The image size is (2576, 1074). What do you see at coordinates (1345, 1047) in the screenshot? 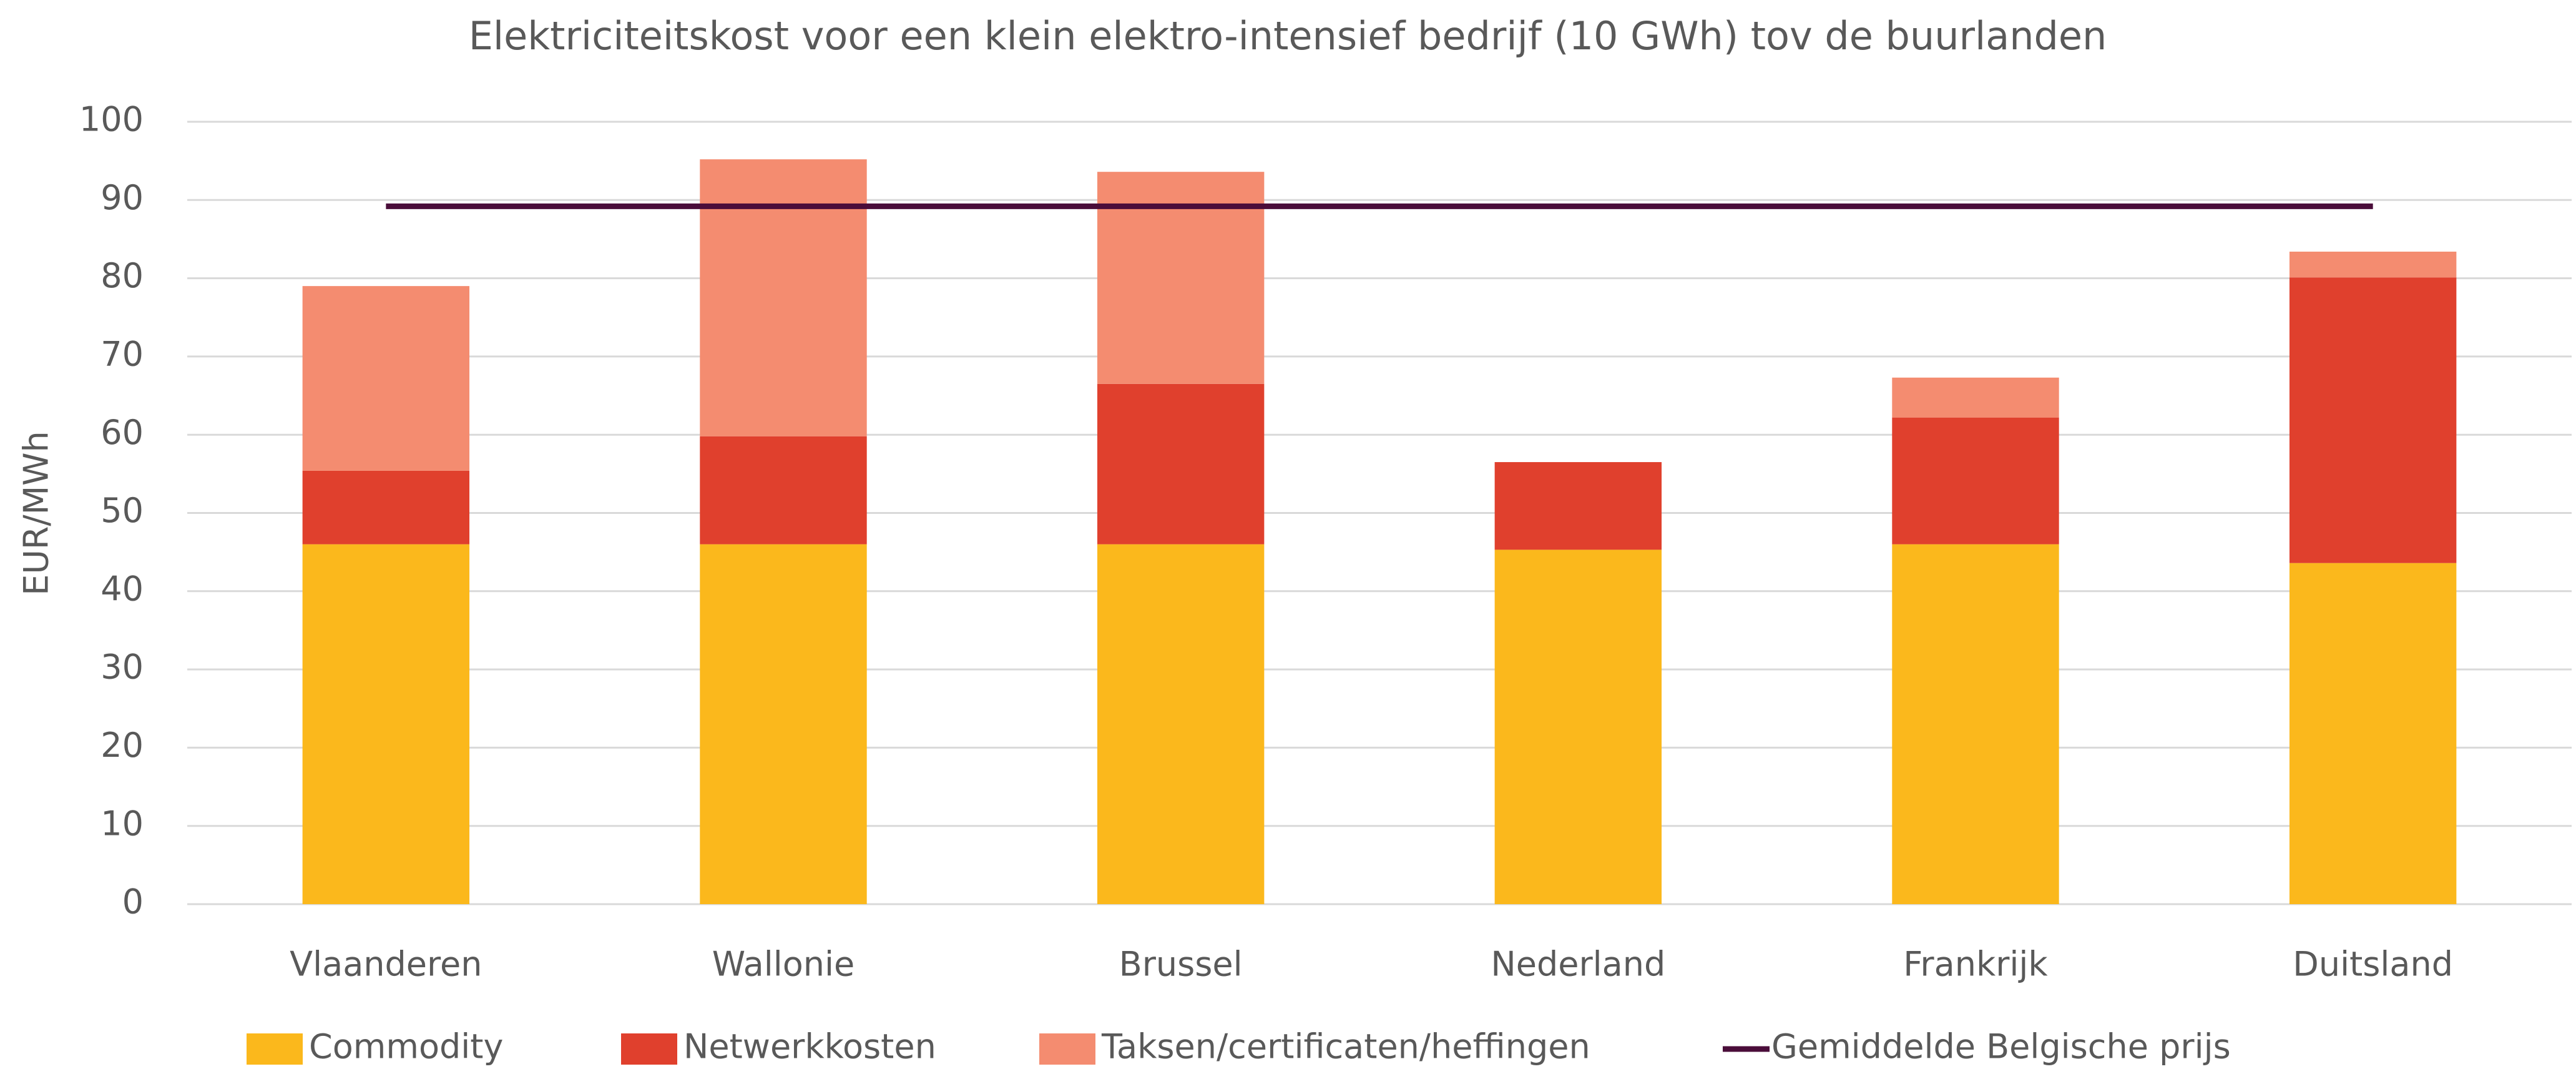
I see `legend-label: Taksen/certificaten/heffingen` at bounding box center [1345, 1047].